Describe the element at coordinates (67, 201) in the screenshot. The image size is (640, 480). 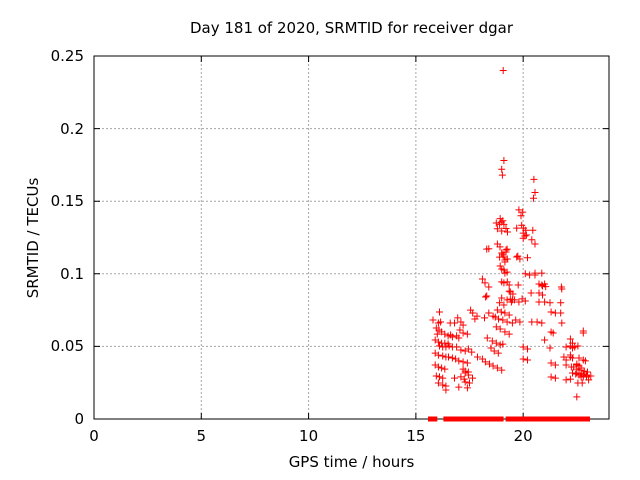
I see `y-tick-label: 0.15` at that location.